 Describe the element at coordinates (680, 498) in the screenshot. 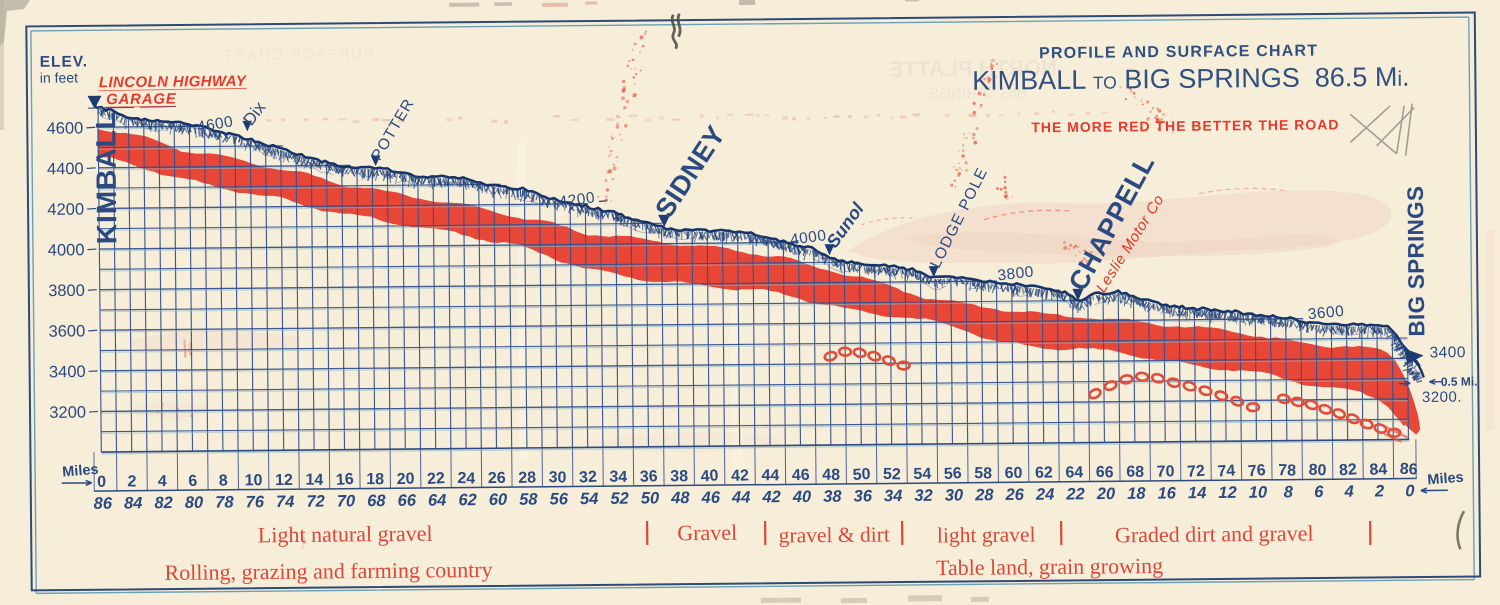

I see `svg-text: 48` at that location.